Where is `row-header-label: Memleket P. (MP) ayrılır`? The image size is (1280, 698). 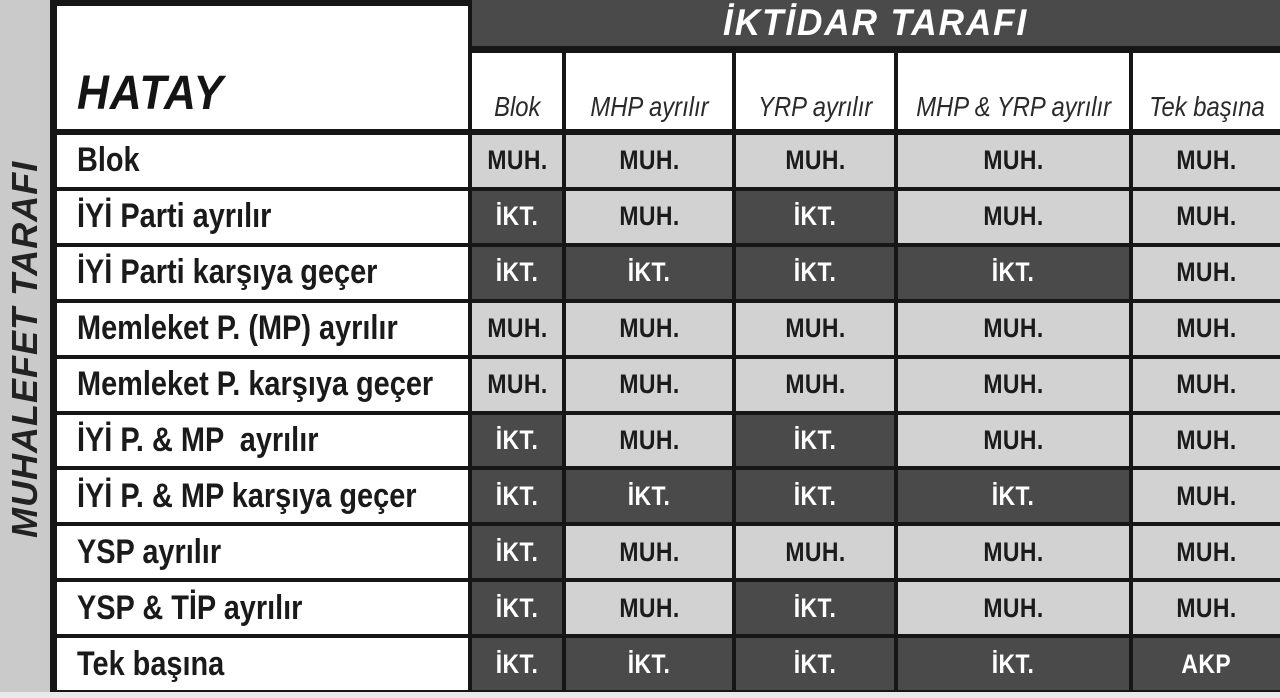 row-header-label: Memleket P. (MP) ayrılır is located at coordinates (237, 328).